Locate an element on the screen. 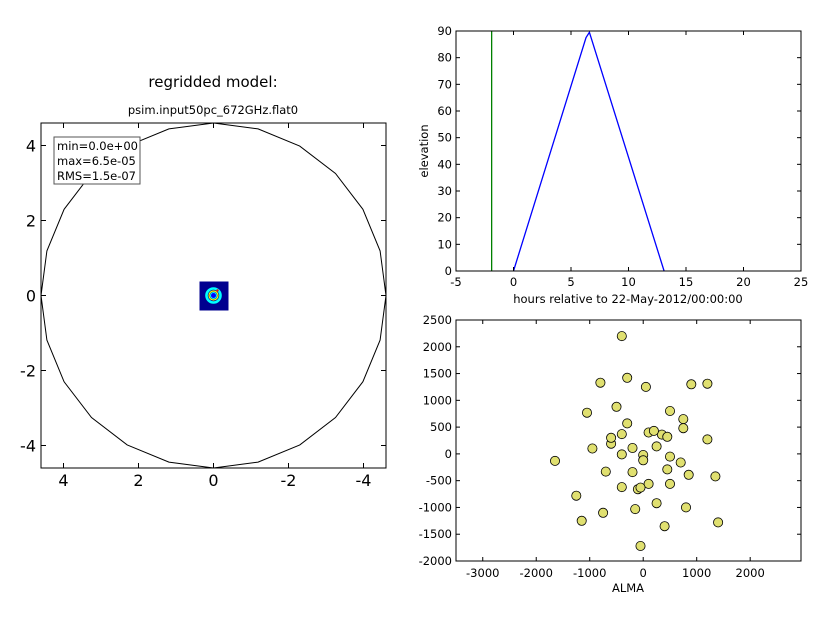  elevation-x-tick-label: 5 is located at coordinates (570, 282).